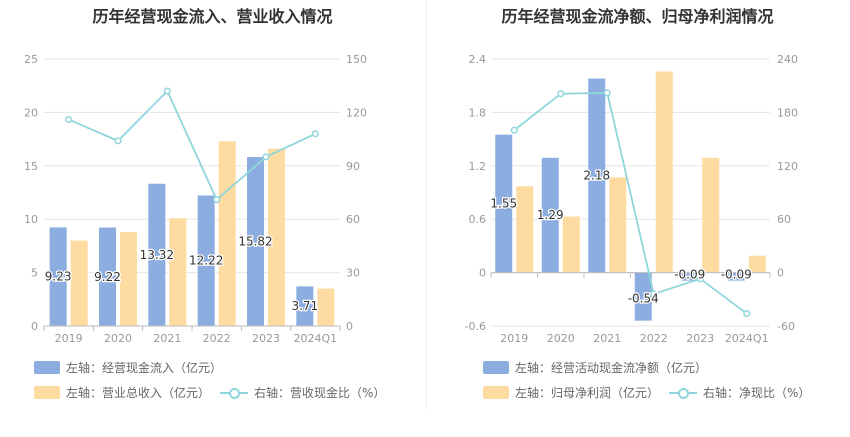 The image size is (850, 437). What do you see at coordinates (787, 112) in the screenshot?
I see `right-axis-tick-label: 180` at bounding box center [787, 112].